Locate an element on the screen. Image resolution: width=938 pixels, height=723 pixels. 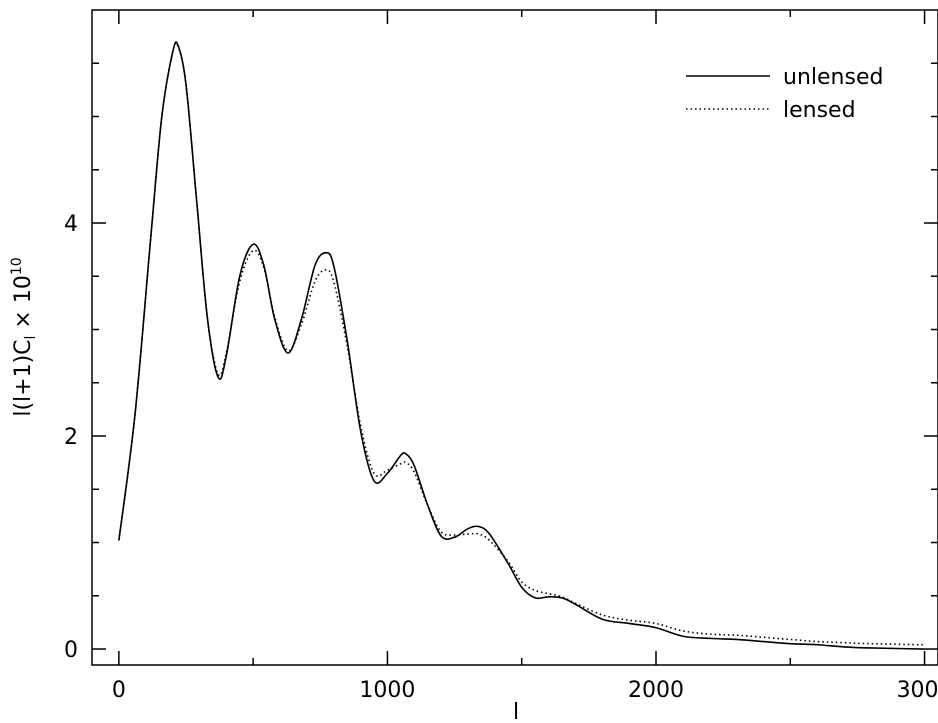
legend-label-lensed: lensed is located at coordinates (819, 110).